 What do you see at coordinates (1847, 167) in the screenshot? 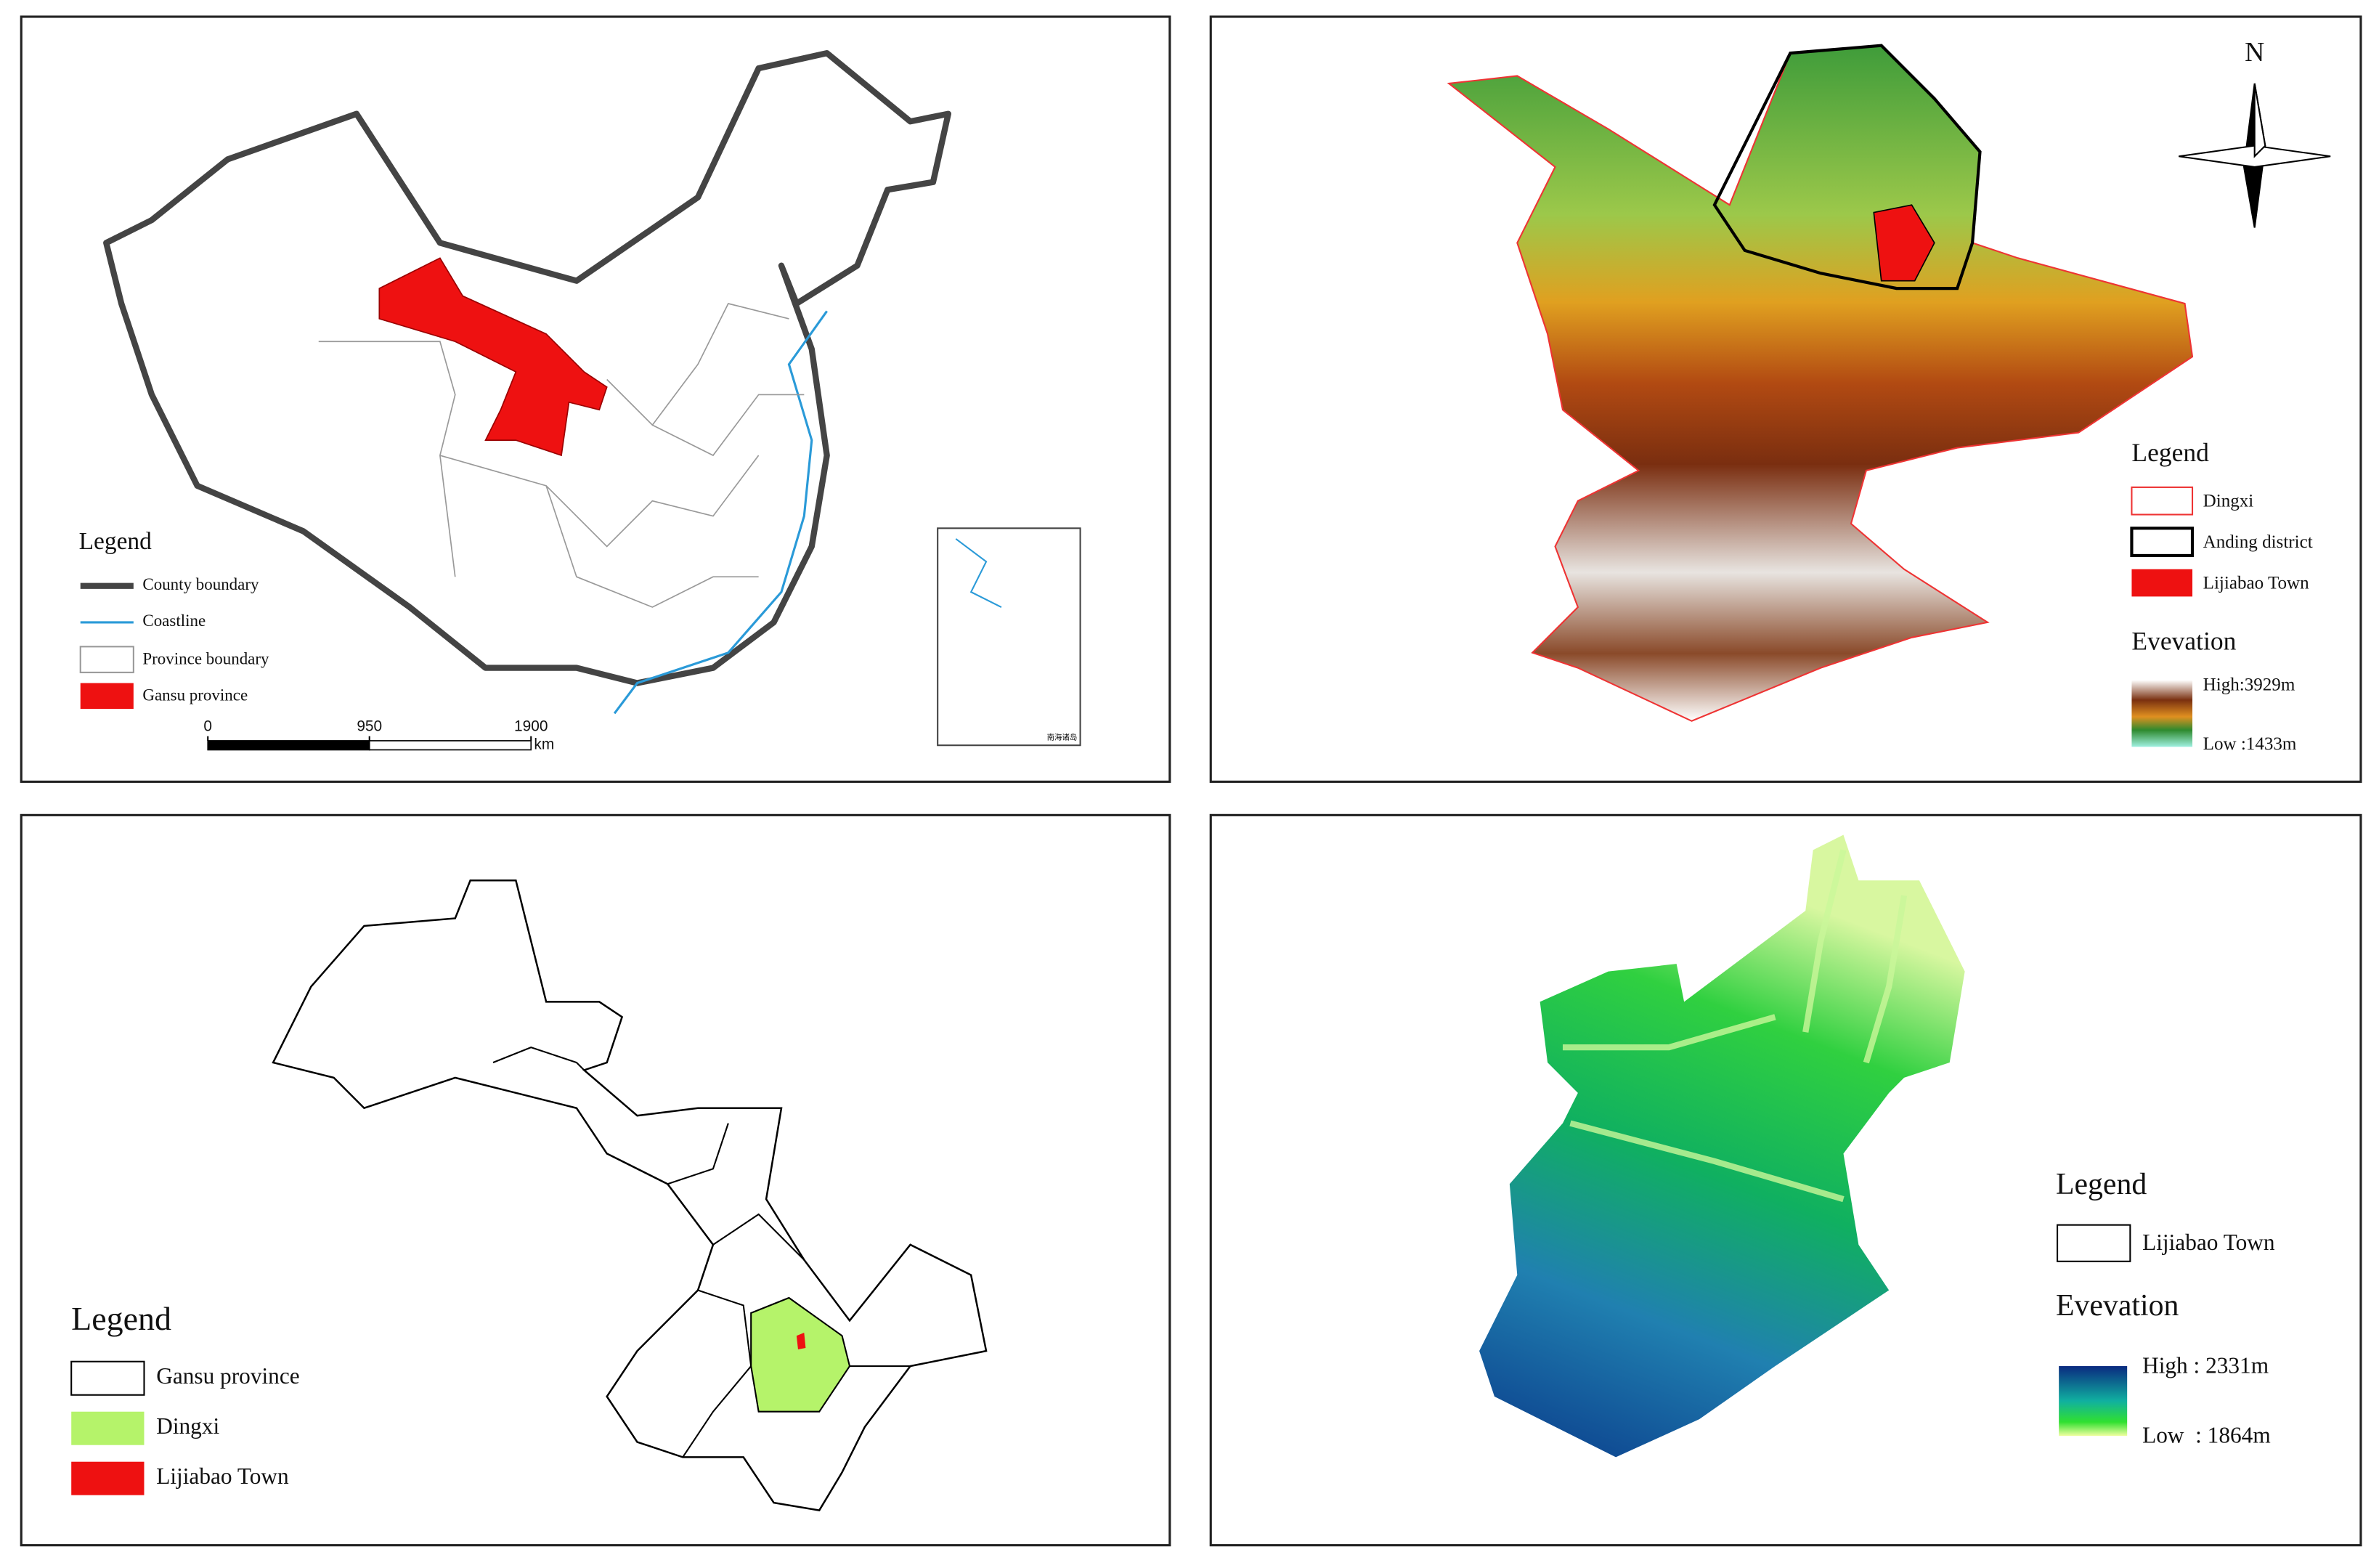
I see `anding-district` at bounding box center [1847, 167].